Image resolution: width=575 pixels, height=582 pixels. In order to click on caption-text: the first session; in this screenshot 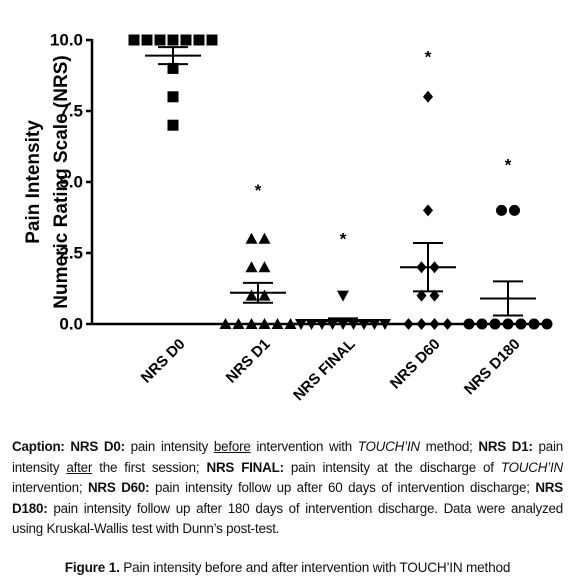, I will do `click(149, 467)`.